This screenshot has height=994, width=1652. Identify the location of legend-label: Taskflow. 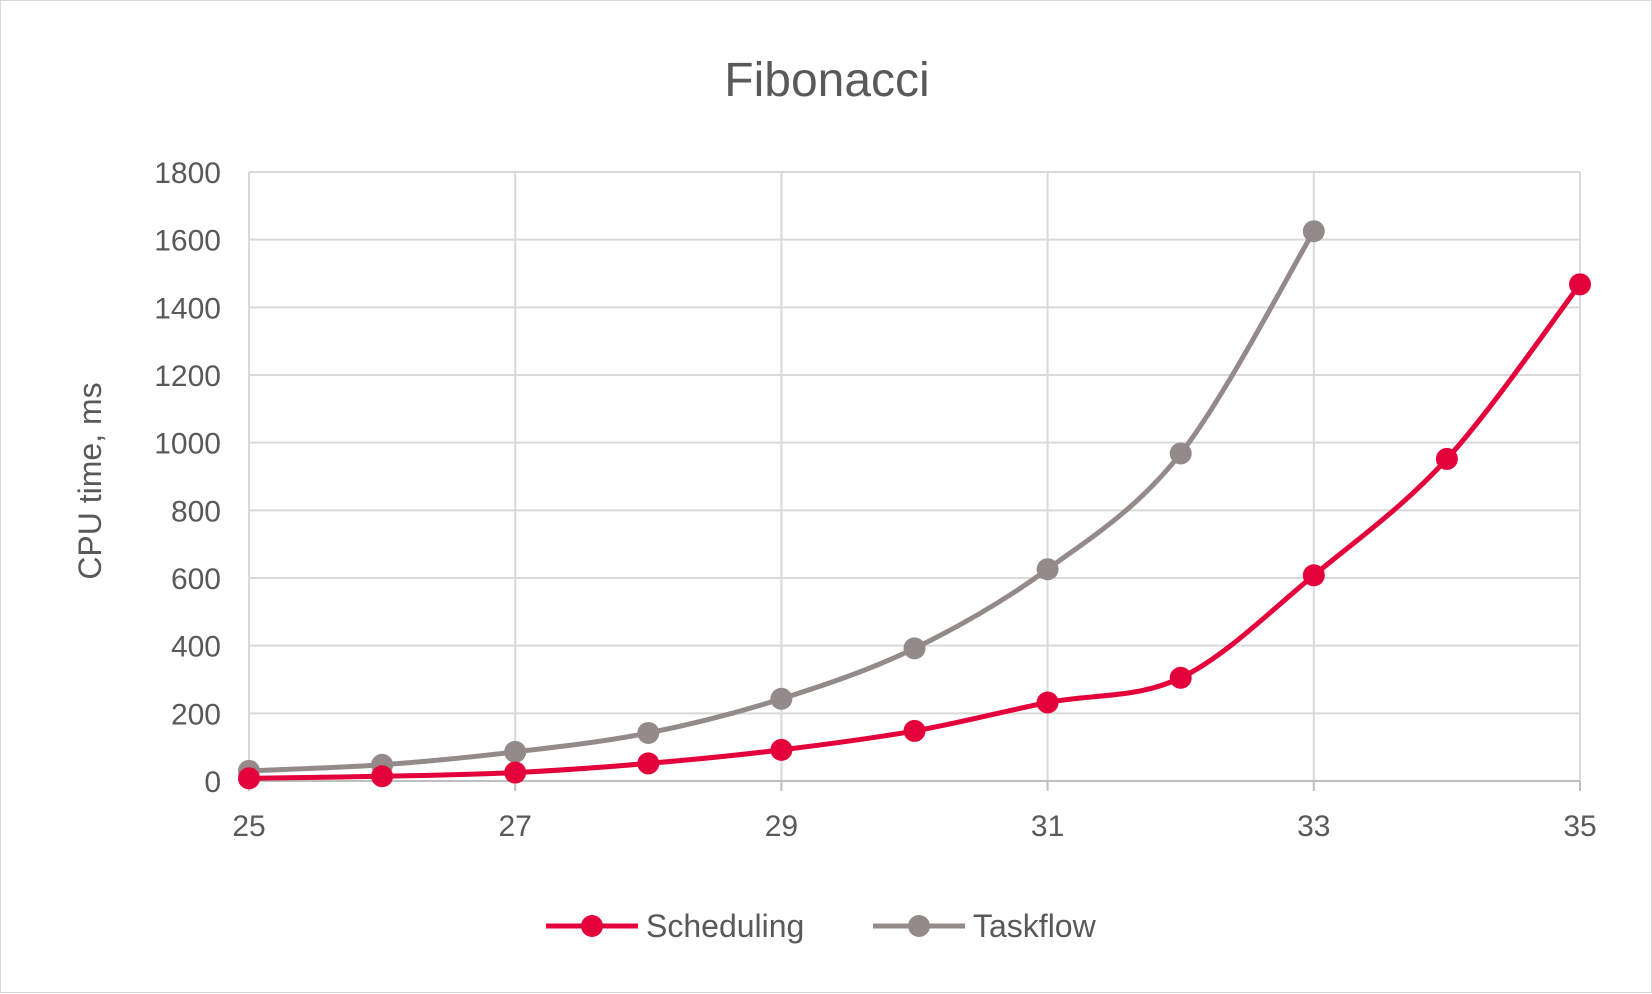
(1035, 926).